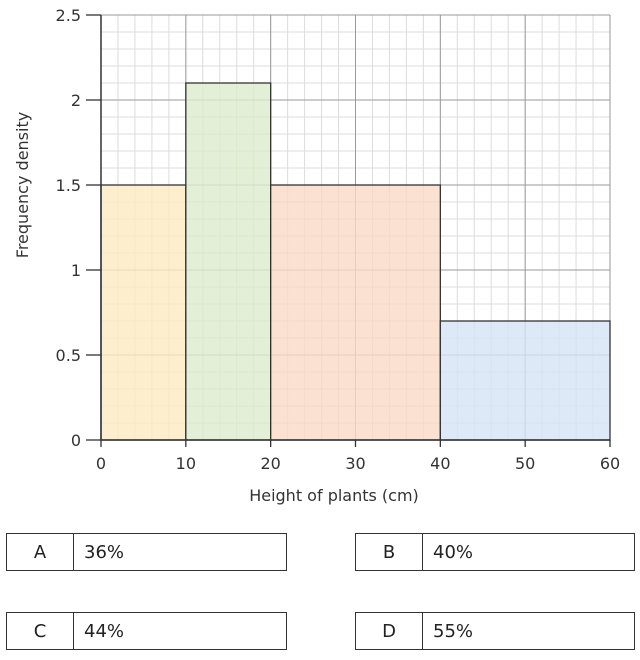 The height and width of the screenshot is (660, 640). What do you see at coordinates (334, 495) in the screenshot?
I see `x-axis-title: Height of plants (cm)` at bounding box center [334, 495].